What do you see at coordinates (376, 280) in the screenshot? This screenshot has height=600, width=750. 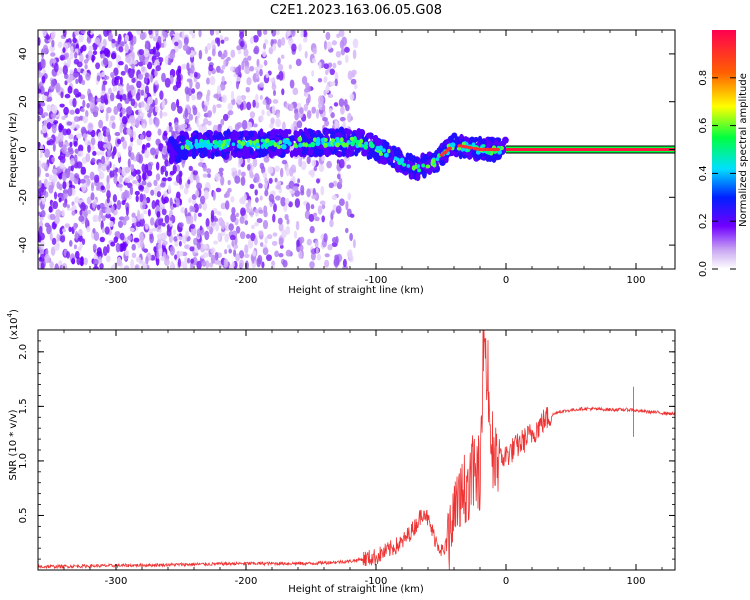 I see `spectrogram-xtick-label: -100` at bounding box center [376, 280].